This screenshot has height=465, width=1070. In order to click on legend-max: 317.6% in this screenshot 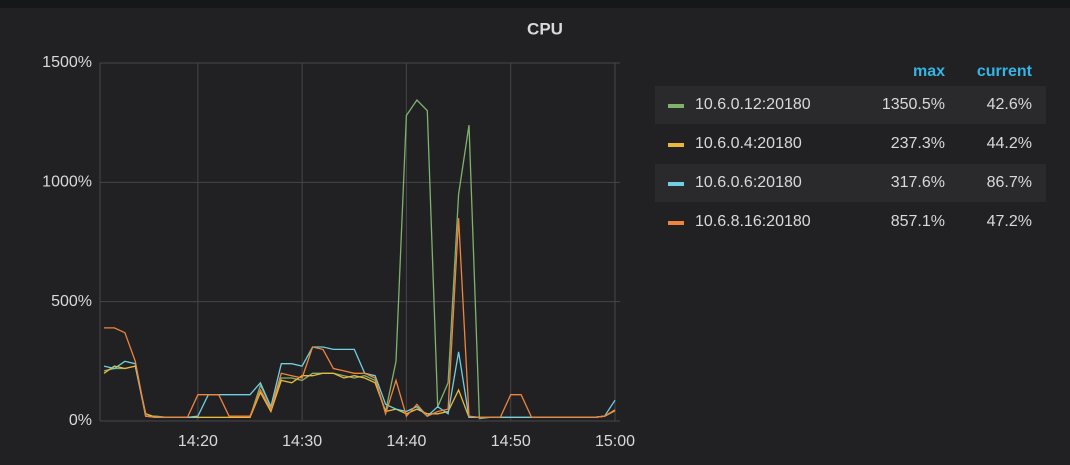, I will do `click(918, 182)`.